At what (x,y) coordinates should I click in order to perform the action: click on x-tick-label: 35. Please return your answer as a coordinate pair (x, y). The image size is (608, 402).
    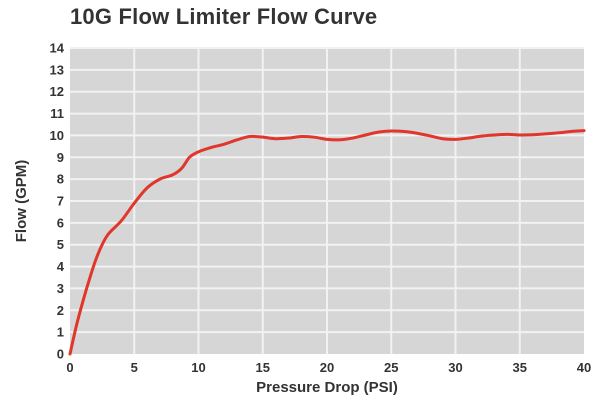
    Looking at the image, I should click on (520, 367).